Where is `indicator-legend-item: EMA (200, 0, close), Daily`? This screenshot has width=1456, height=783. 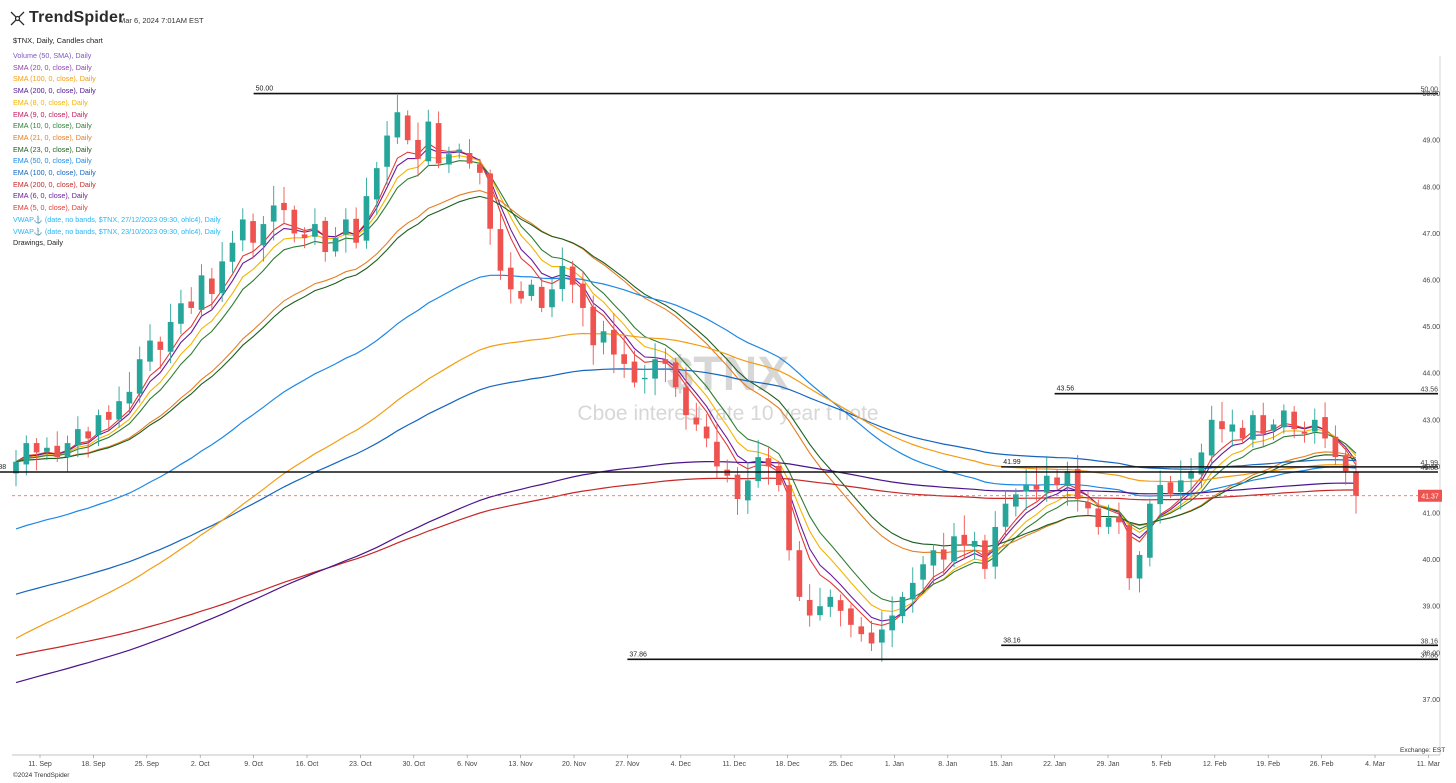
indicator-legend-item: EMA (200, 0, close), Daily is located at coordinates (54, 184).